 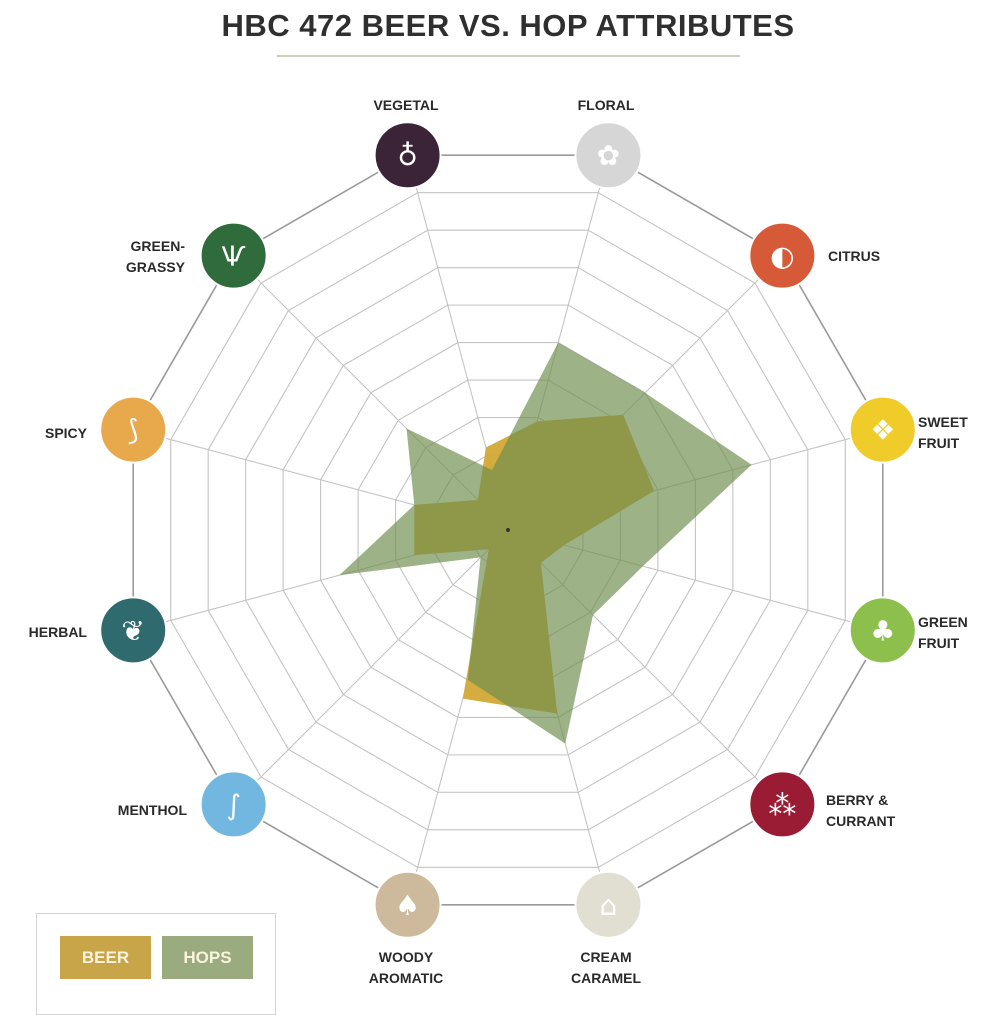 I want to click on axis-label: SWEET, so click(x=943, y=422).